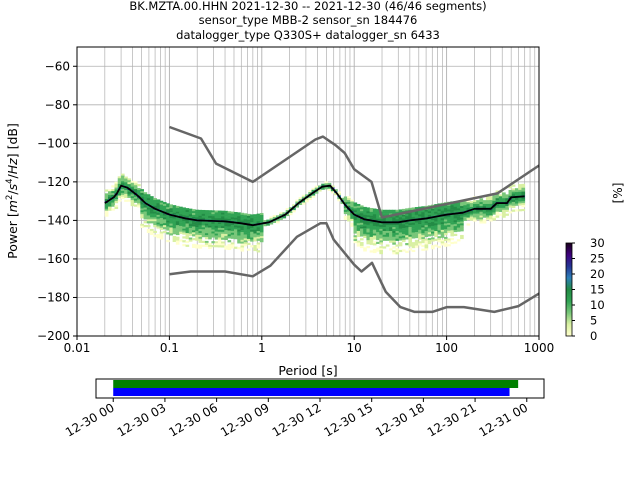  I want to click on y-axis-label: Power [m2/s4/Hz] [dB], so click(12, 191).